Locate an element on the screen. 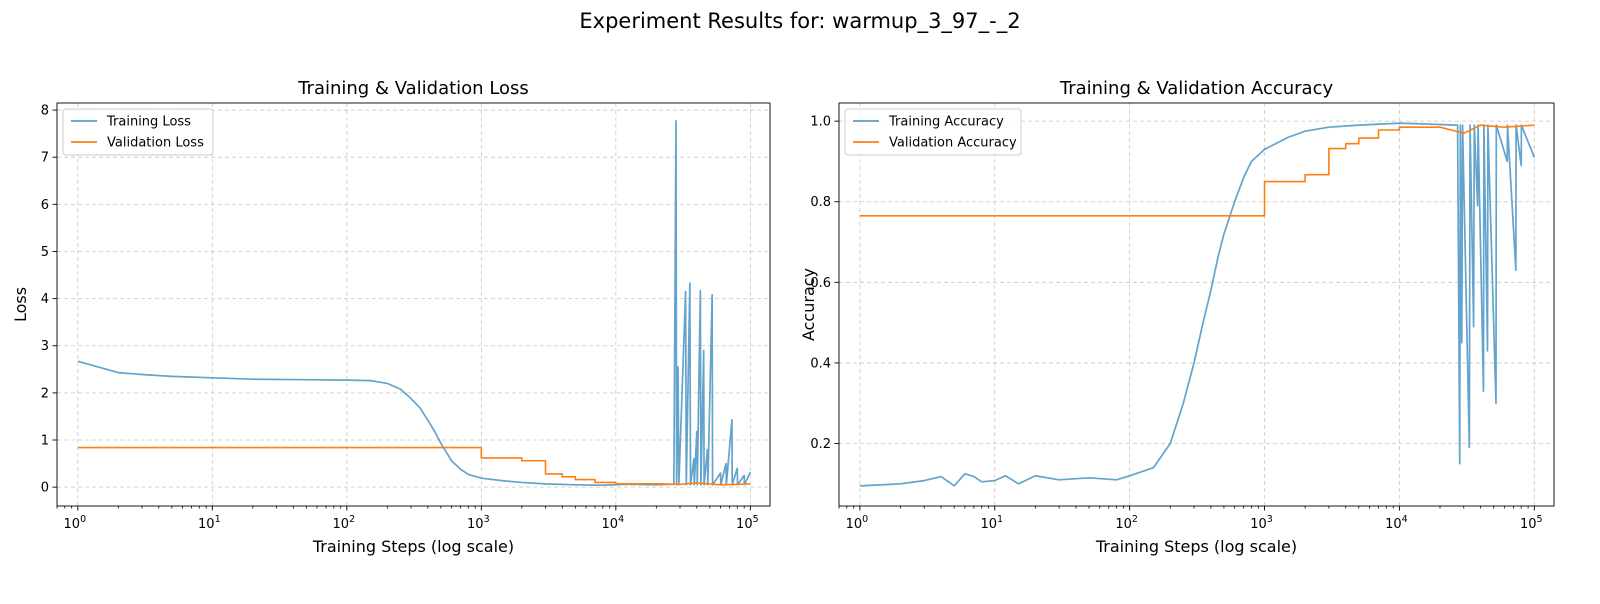  y-tick-label: 4 is located at coordinates (45, 299).